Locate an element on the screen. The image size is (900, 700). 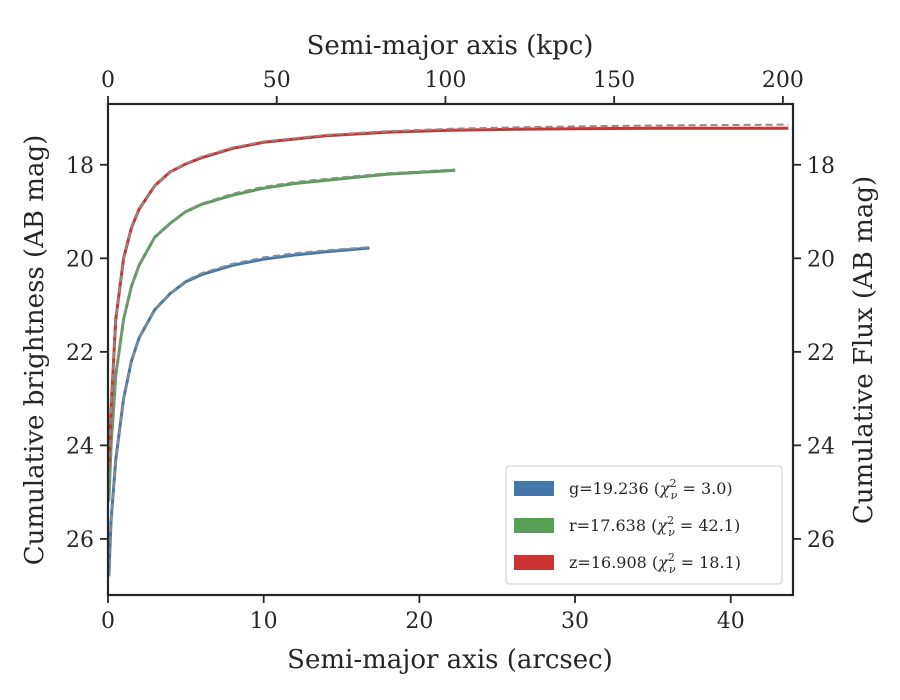
legend-swatch-g is located at coordinates (534, 488).